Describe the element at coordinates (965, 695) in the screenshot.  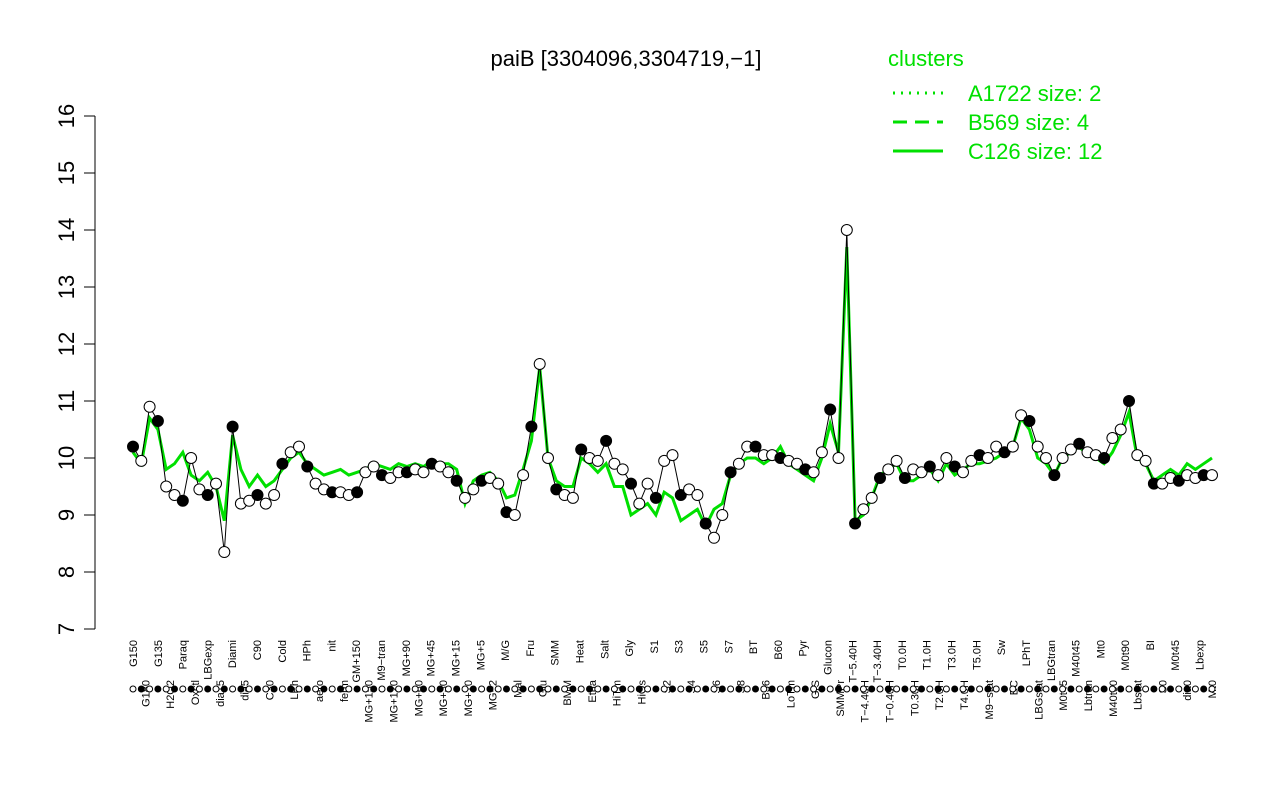
I see `x-tick-label: T4.0H` at that location.